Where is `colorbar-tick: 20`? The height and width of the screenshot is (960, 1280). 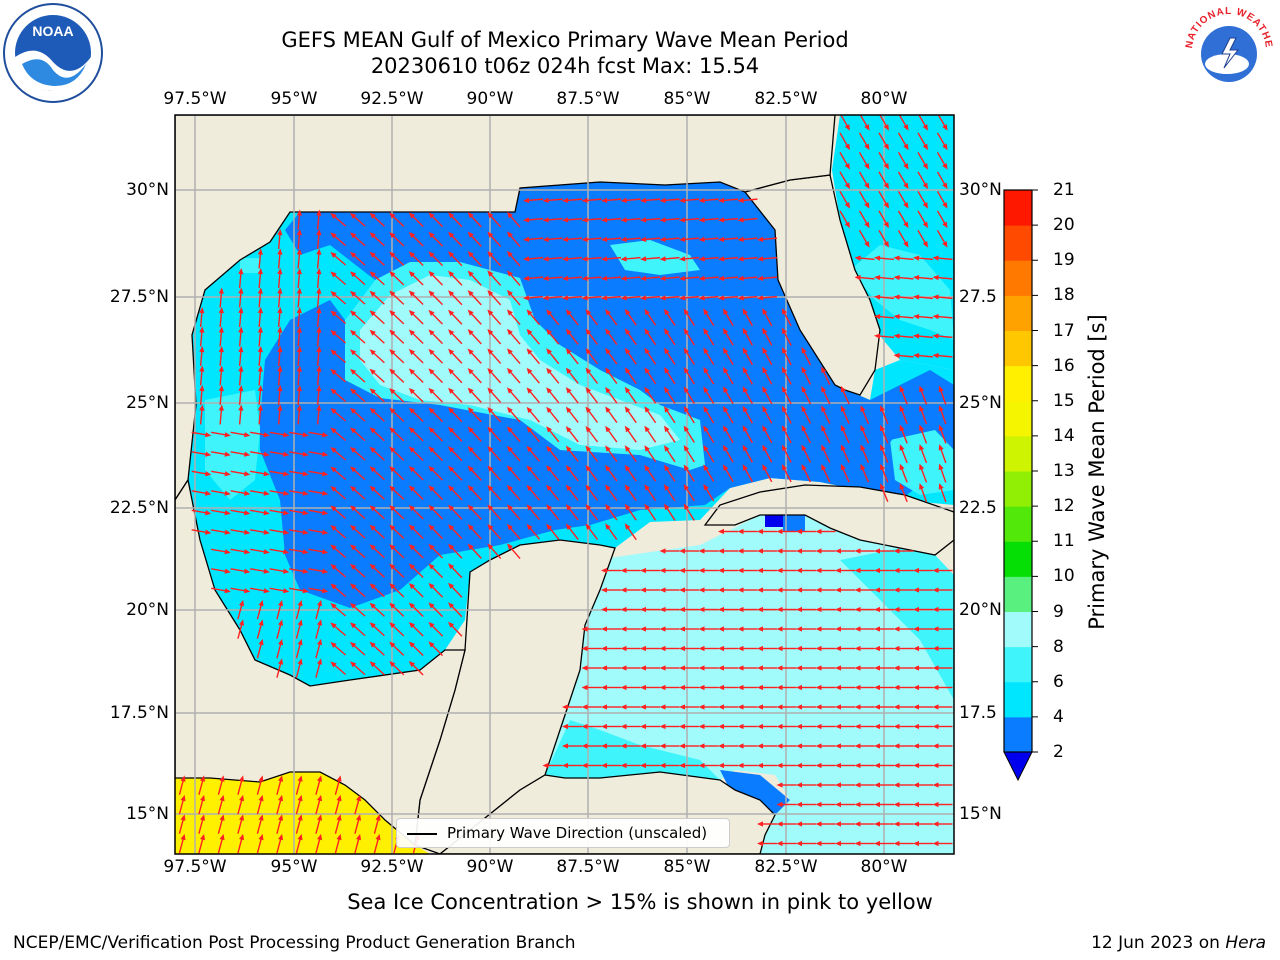 colorbar-tick: 20 is located at coordinates (1064, 225).